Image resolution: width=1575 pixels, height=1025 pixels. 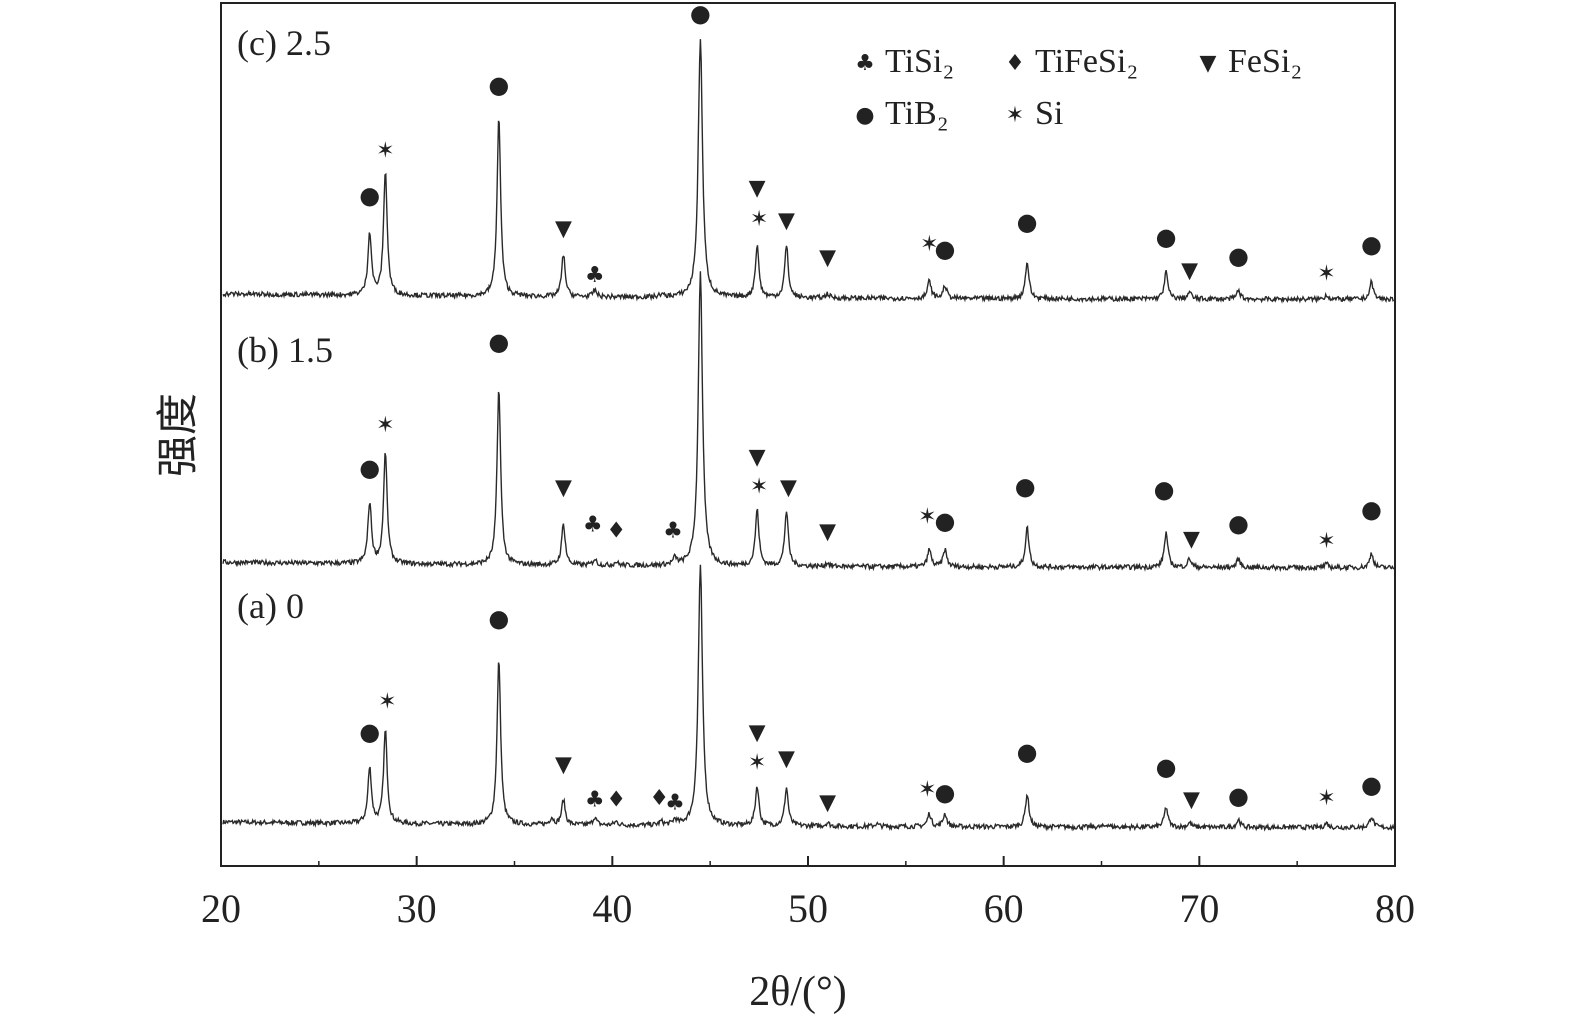 I want to click on x-tick-label: 40, so click(x=612, y=908).